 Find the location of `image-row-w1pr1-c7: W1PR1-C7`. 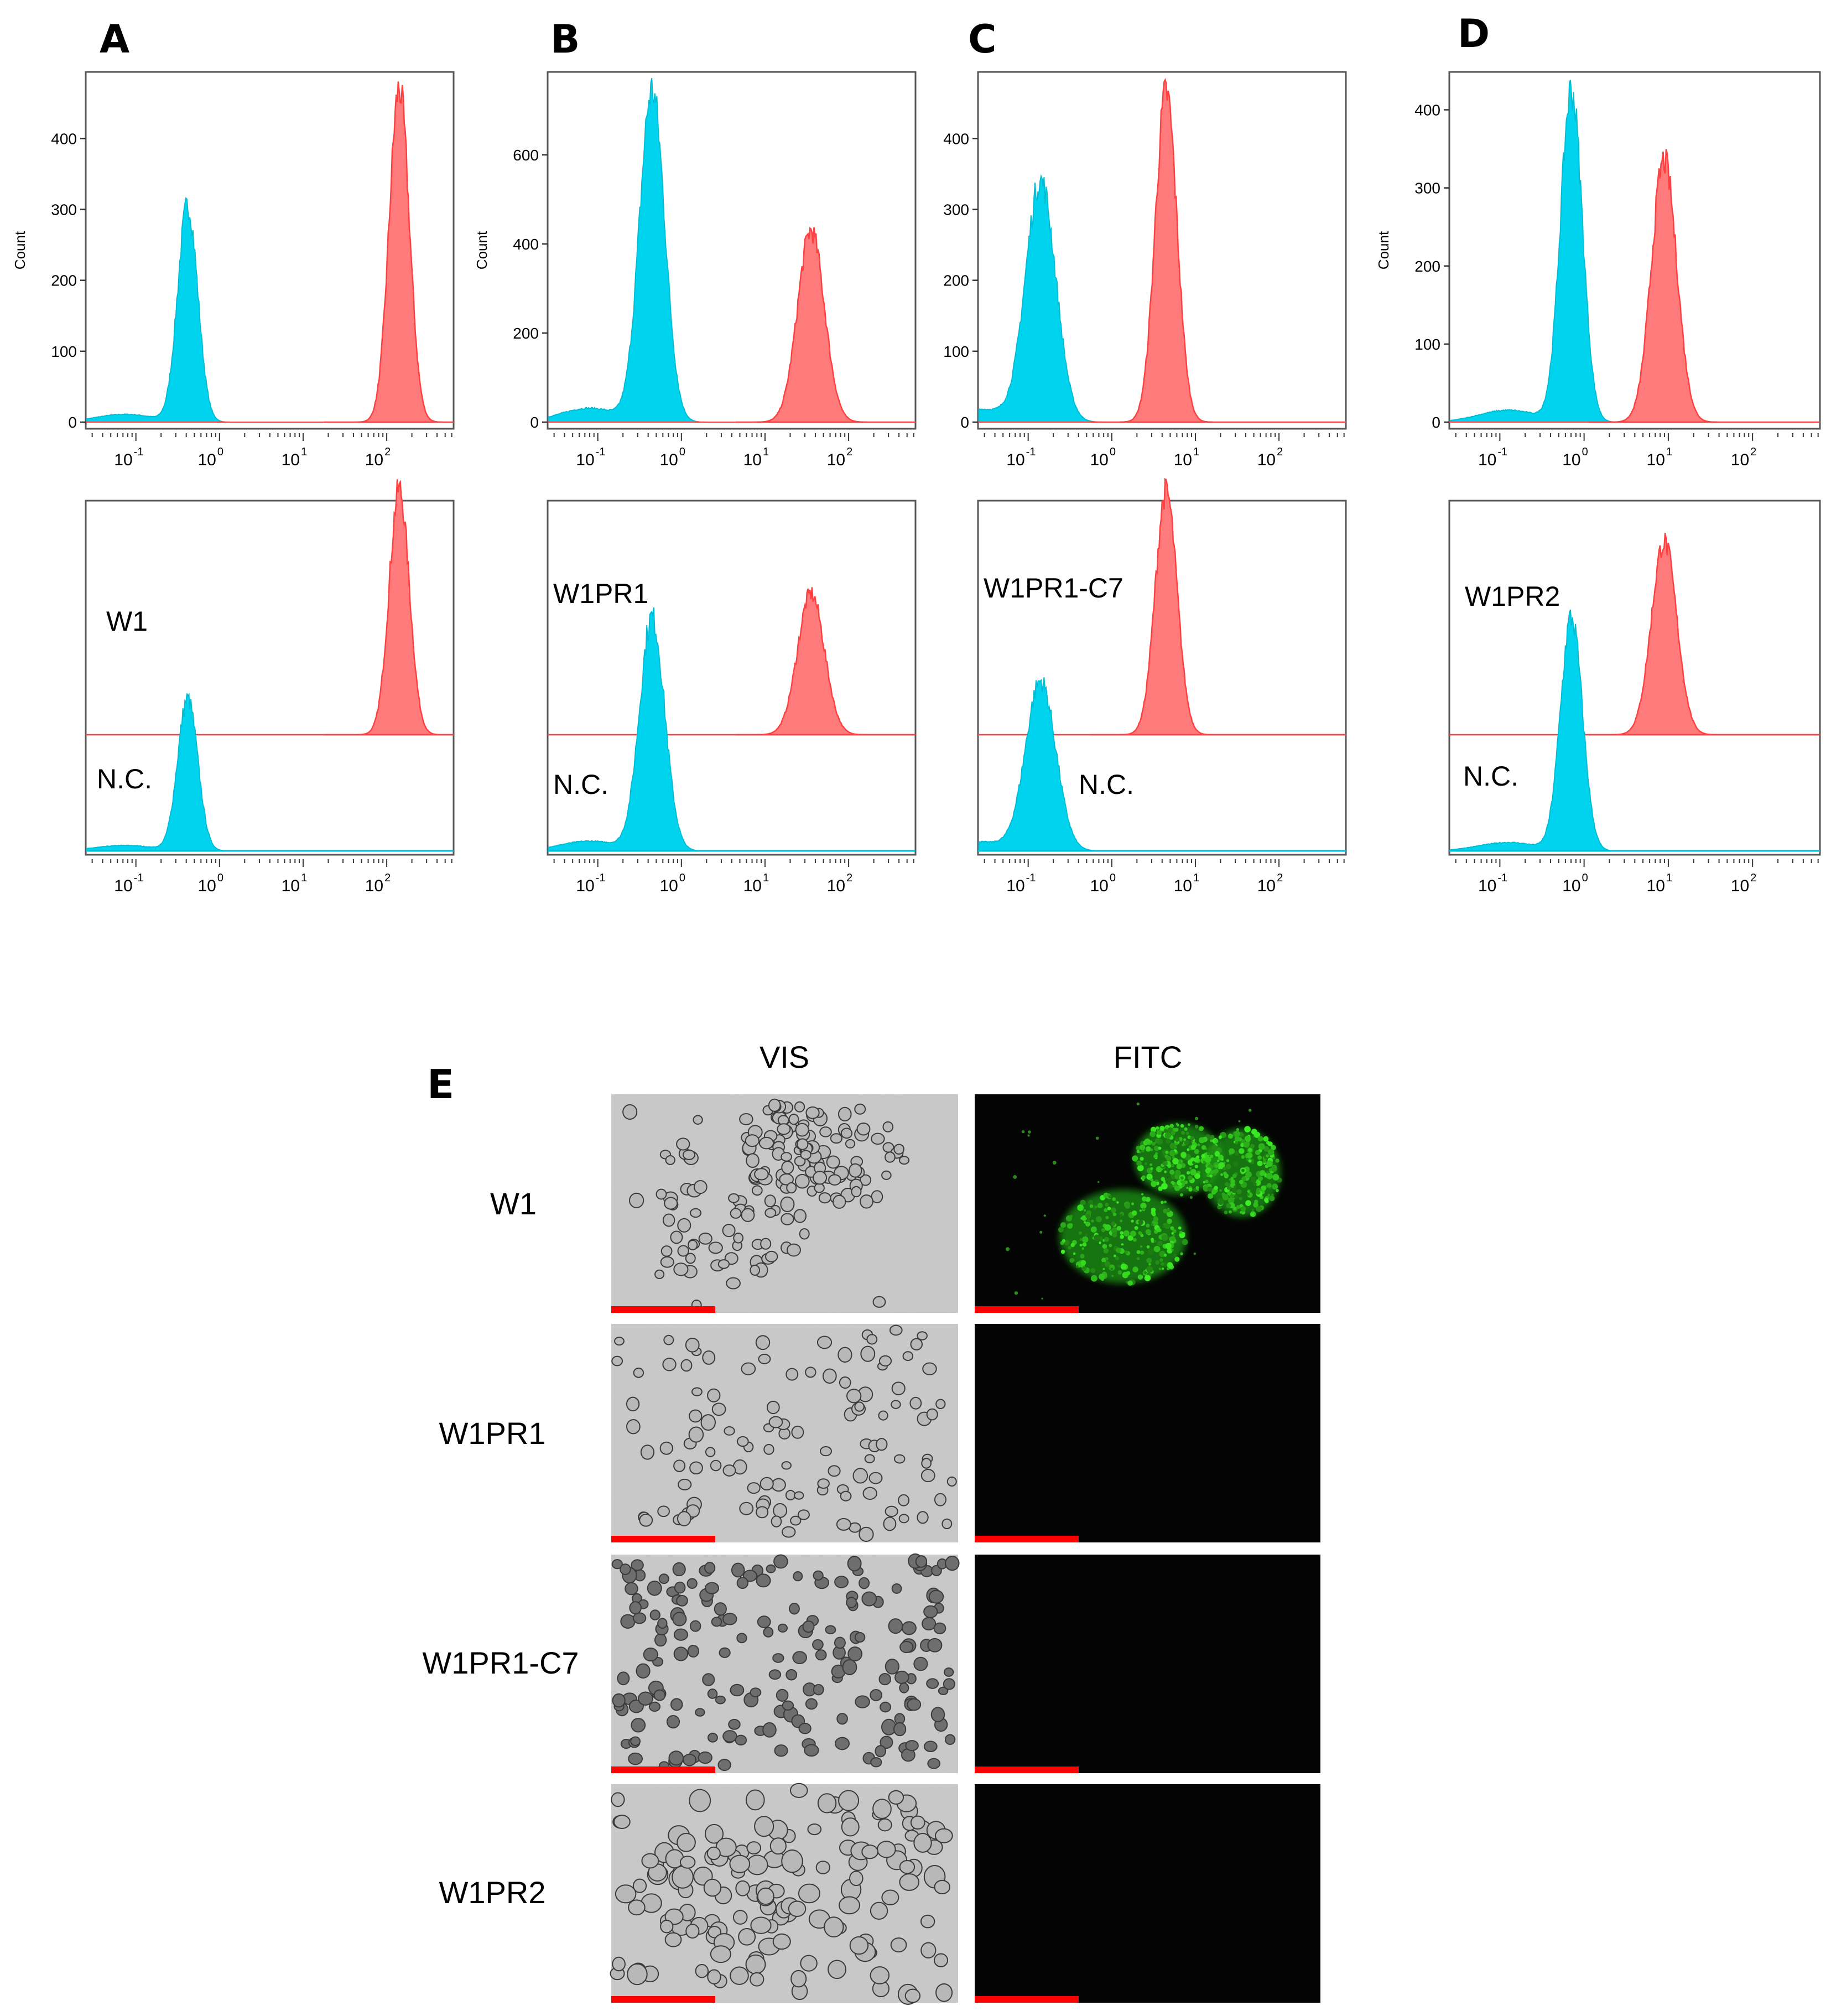

image-row-w1pr1-c7: W1PR1-C7 is located at coordinates (871, 1663).